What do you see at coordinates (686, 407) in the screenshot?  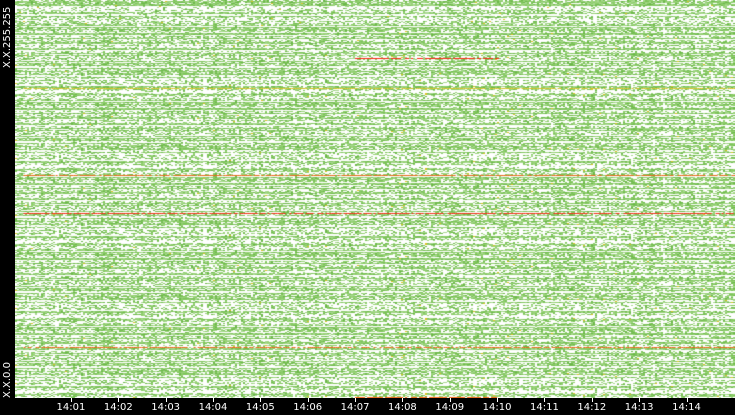 I see `x-tick-label: 14:14` at bounding box center [686, 407].